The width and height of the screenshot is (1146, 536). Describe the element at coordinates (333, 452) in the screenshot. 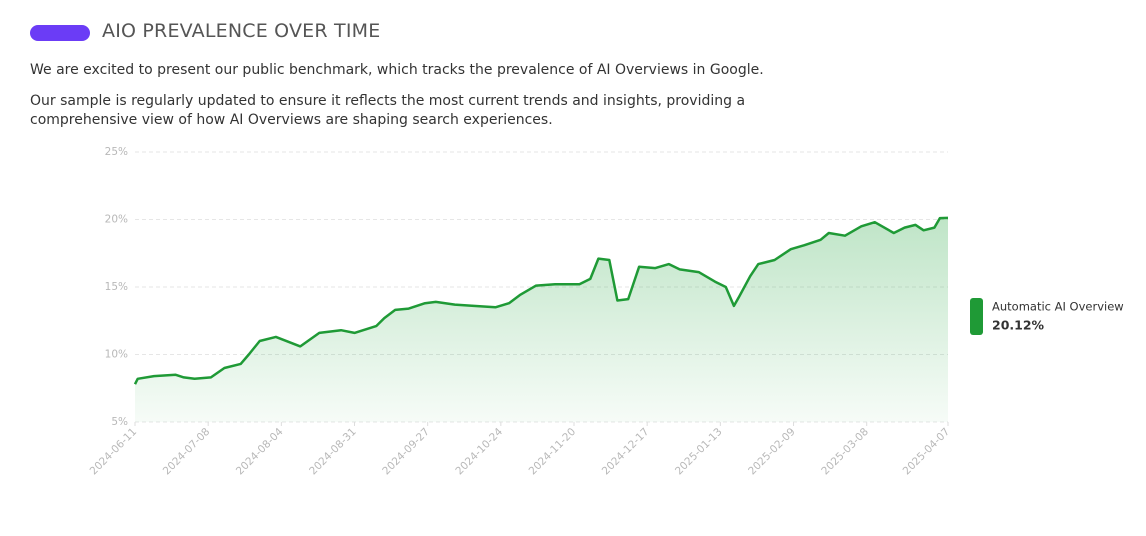

I see `x-tick-label: 2024-08-31` at that location.